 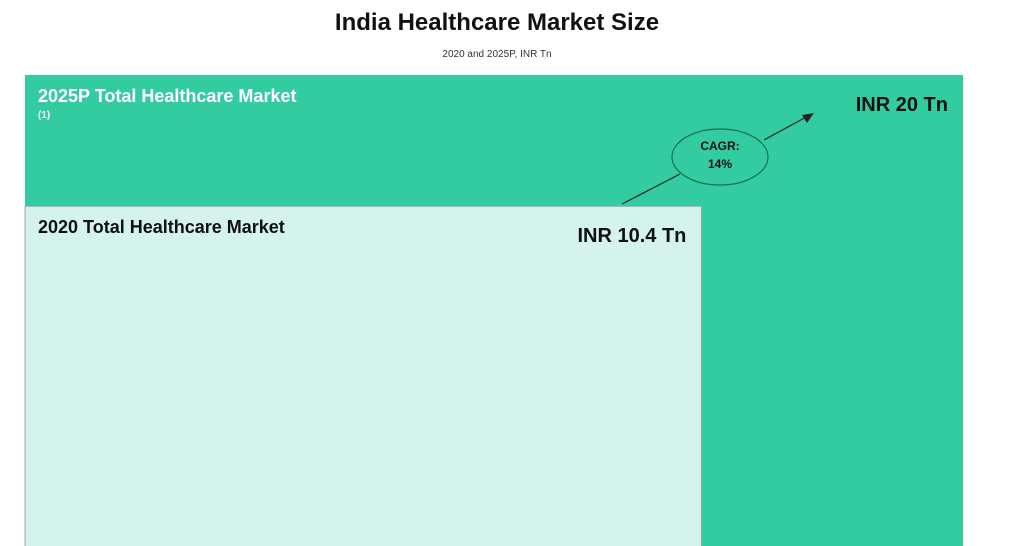 I want to click on category-text: 2020 Total Healthcare Market, so click(x=161, y=227).